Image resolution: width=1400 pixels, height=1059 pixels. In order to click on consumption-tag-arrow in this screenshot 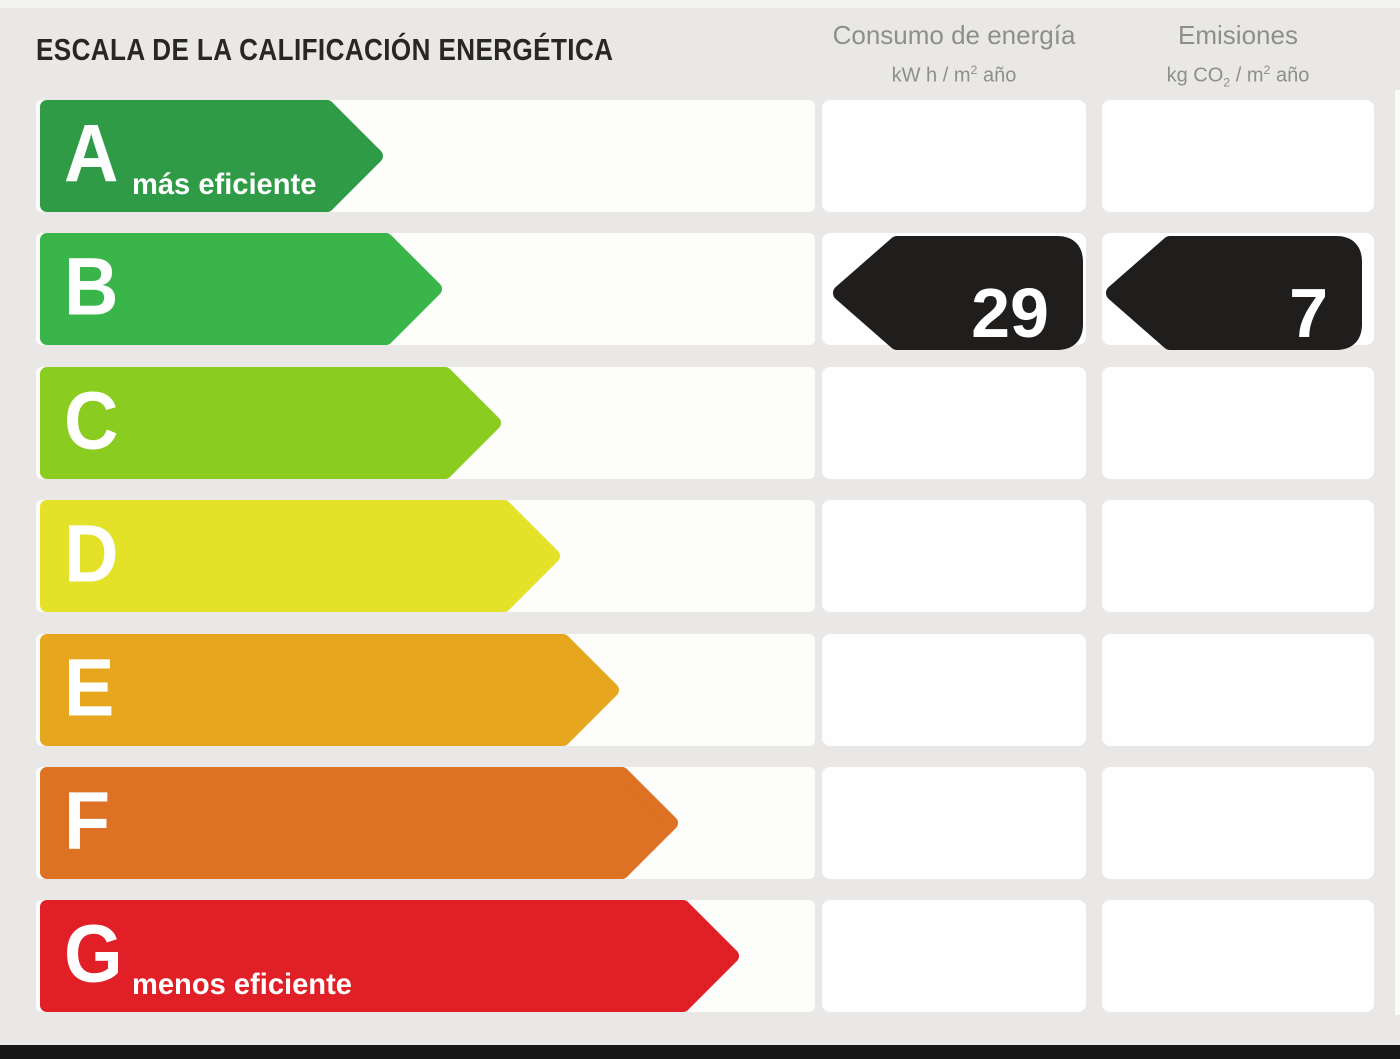, I will do `click(958, 293)`.